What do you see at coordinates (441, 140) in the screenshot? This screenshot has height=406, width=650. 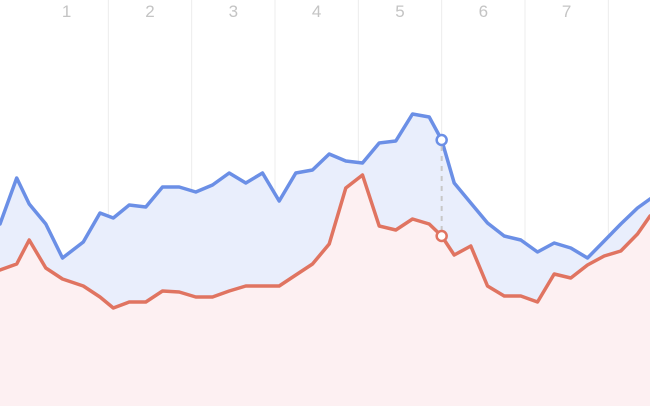 I see `series-a-hover-marker` at bounding box center [441, 140].